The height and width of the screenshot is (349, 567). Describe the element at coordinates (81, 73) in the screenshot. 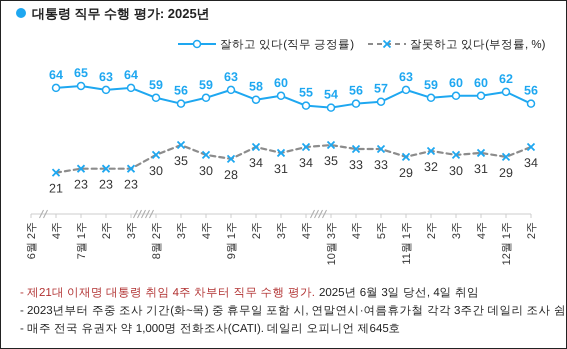

I see `data-label: 65` at that location.